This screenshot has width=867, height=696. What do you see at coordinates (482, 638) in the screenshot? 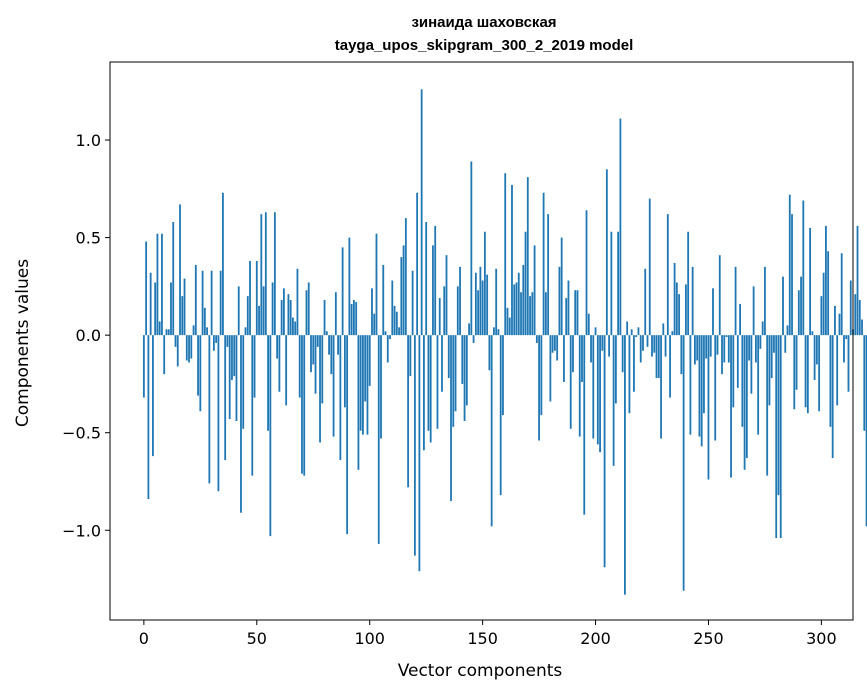
I see `x-tick-label: 150` at bounding box center [482, 638].